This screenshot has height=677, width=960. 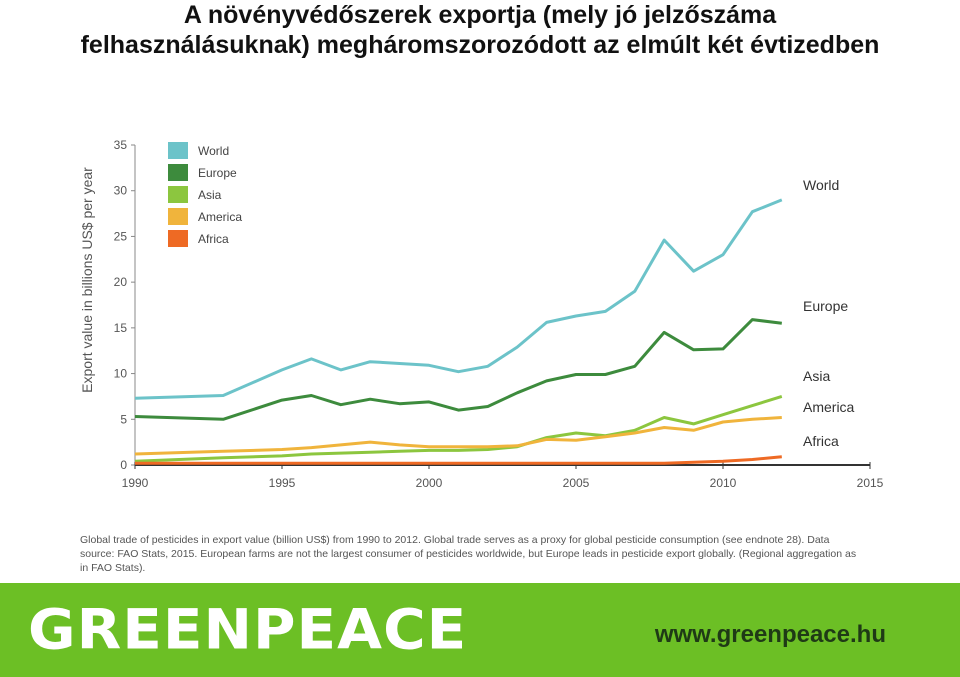 I want to click on legend-label-america: America, so click(x=220, y=217).